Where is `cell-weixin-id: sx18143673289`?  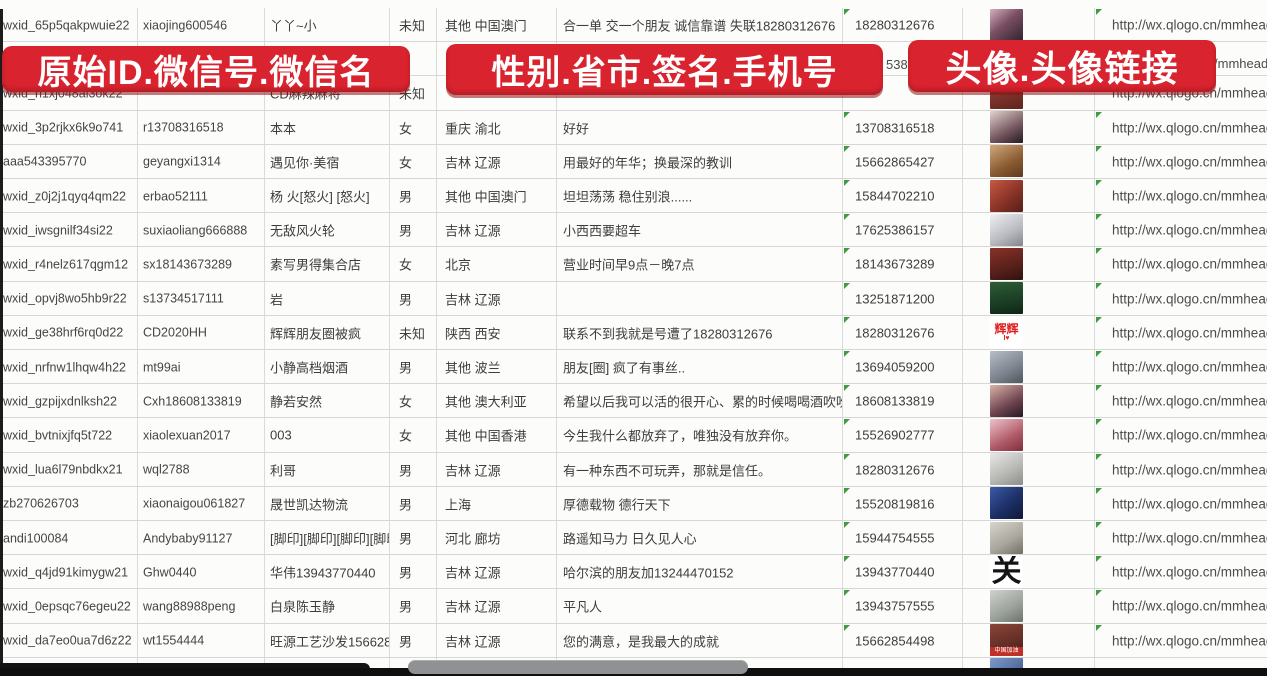 cell-weixin-id: sx18143673289 is located at coordinates (201, 264).